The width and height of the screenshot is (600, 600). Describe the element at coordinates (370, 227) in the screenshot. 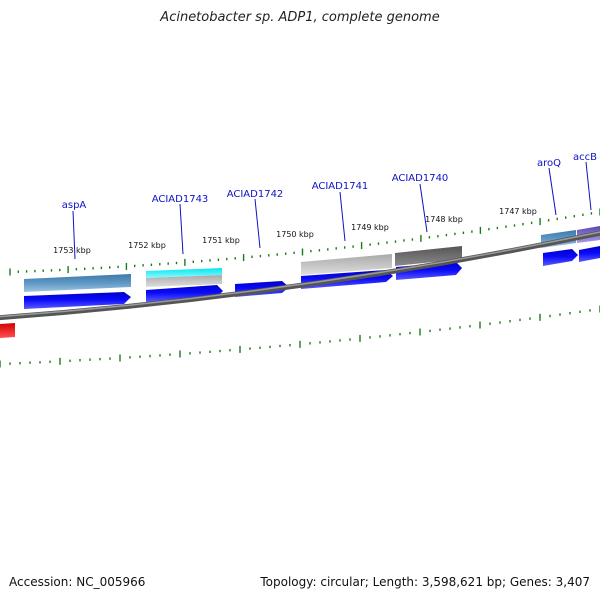

I see `scale-label: 1749 kbp` at that location.